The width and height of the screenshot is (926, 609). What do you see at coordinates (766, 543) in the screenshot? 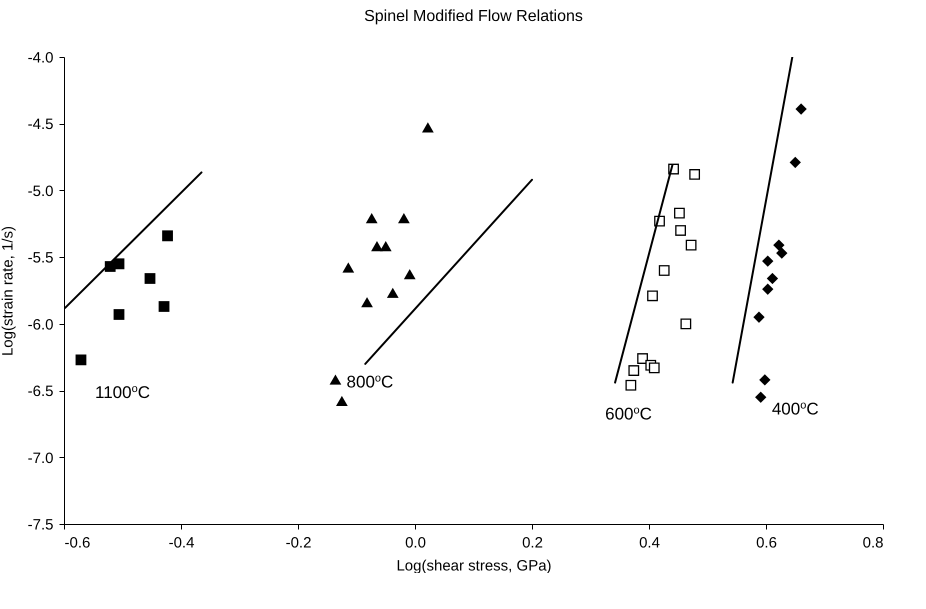
I see `x-tick-label: 0.6` at bounding box center [766, 543].